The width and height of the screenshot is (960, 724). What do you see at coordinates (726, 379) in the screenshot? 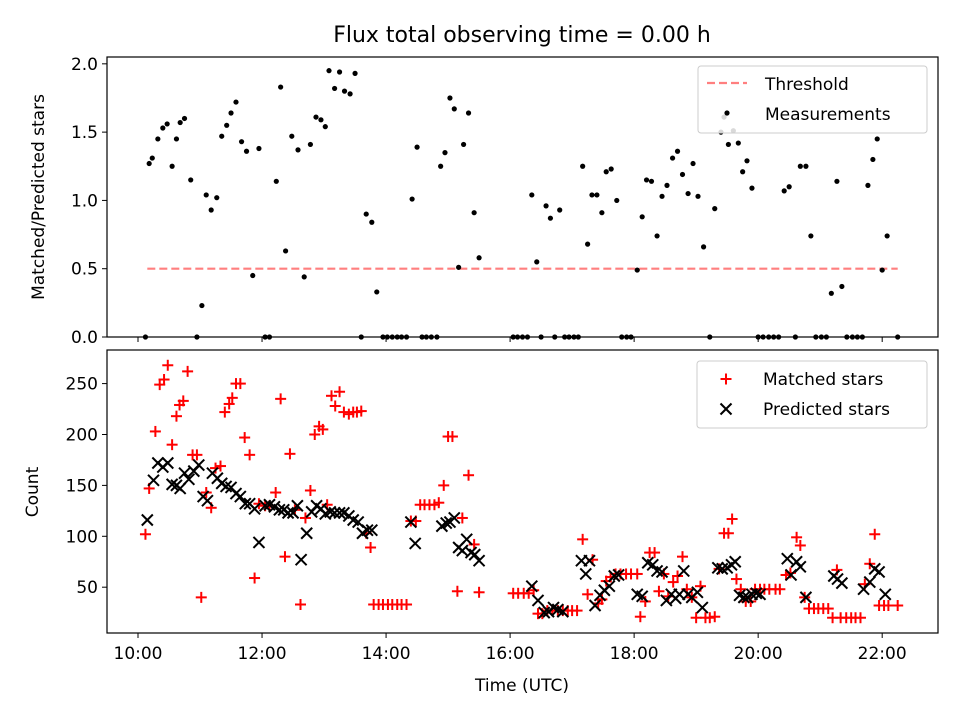
I see `legend-matched-marker` at bounding box center [726, 379].